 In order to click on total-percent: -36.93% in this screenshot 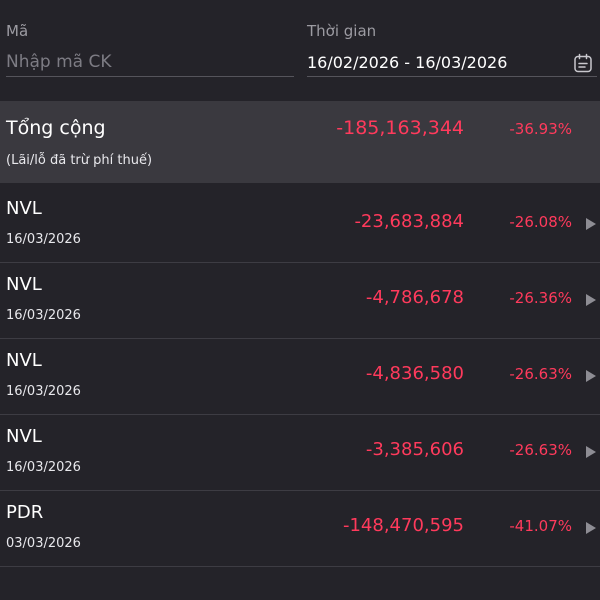, I will do `click(540, 129)`.